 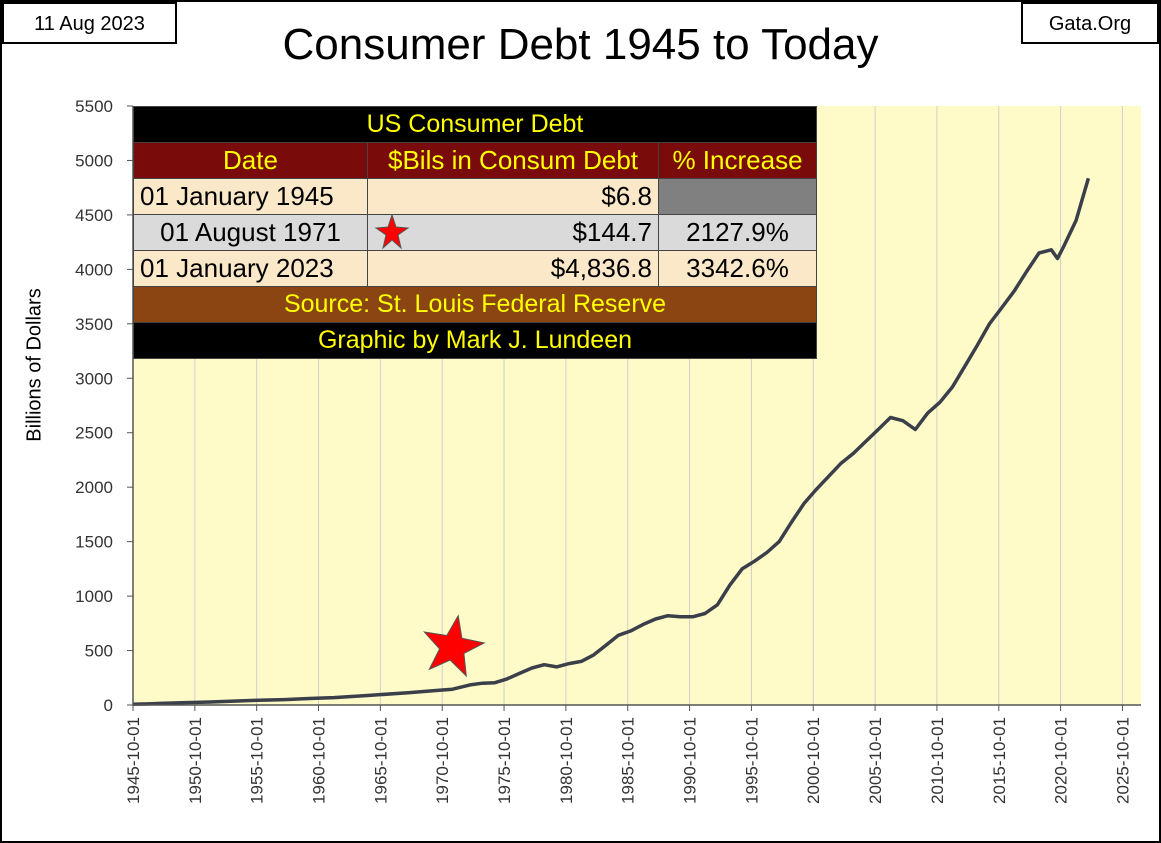 I want to click on table-title-row: US Consumer Debt, so click(x=475, y=124).